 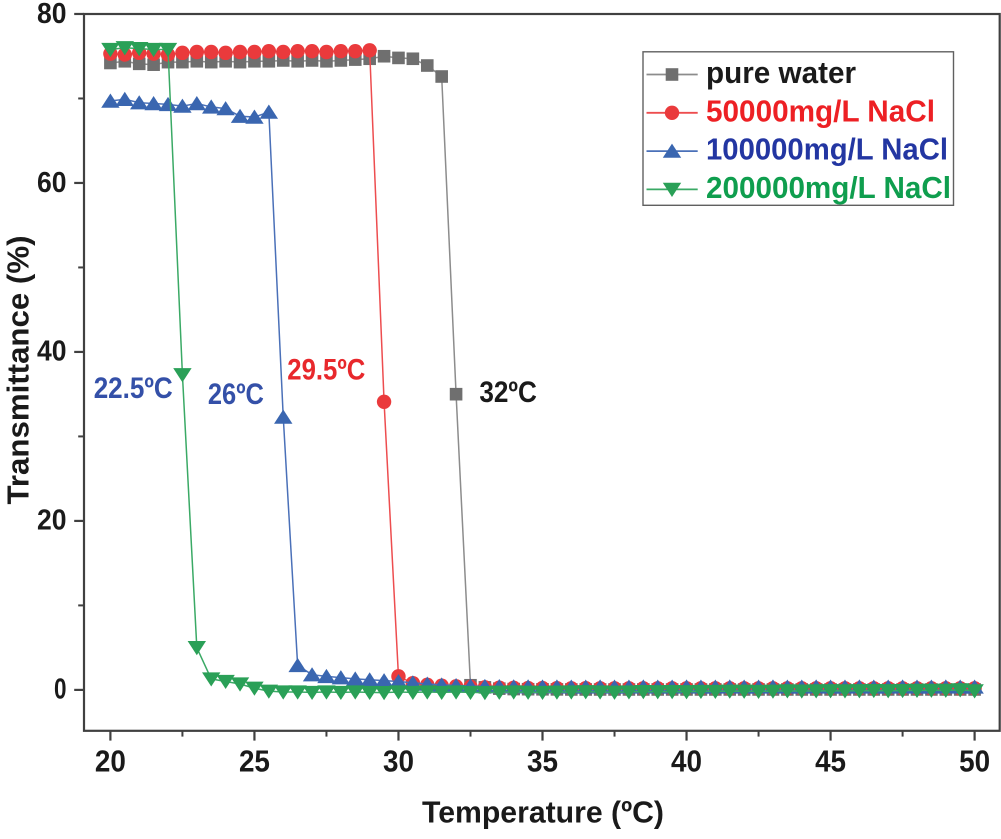 What do you see at coordinates (60, 690) in the screenshot?
I see `svg-text: 0` at bounding box center [60, 690].